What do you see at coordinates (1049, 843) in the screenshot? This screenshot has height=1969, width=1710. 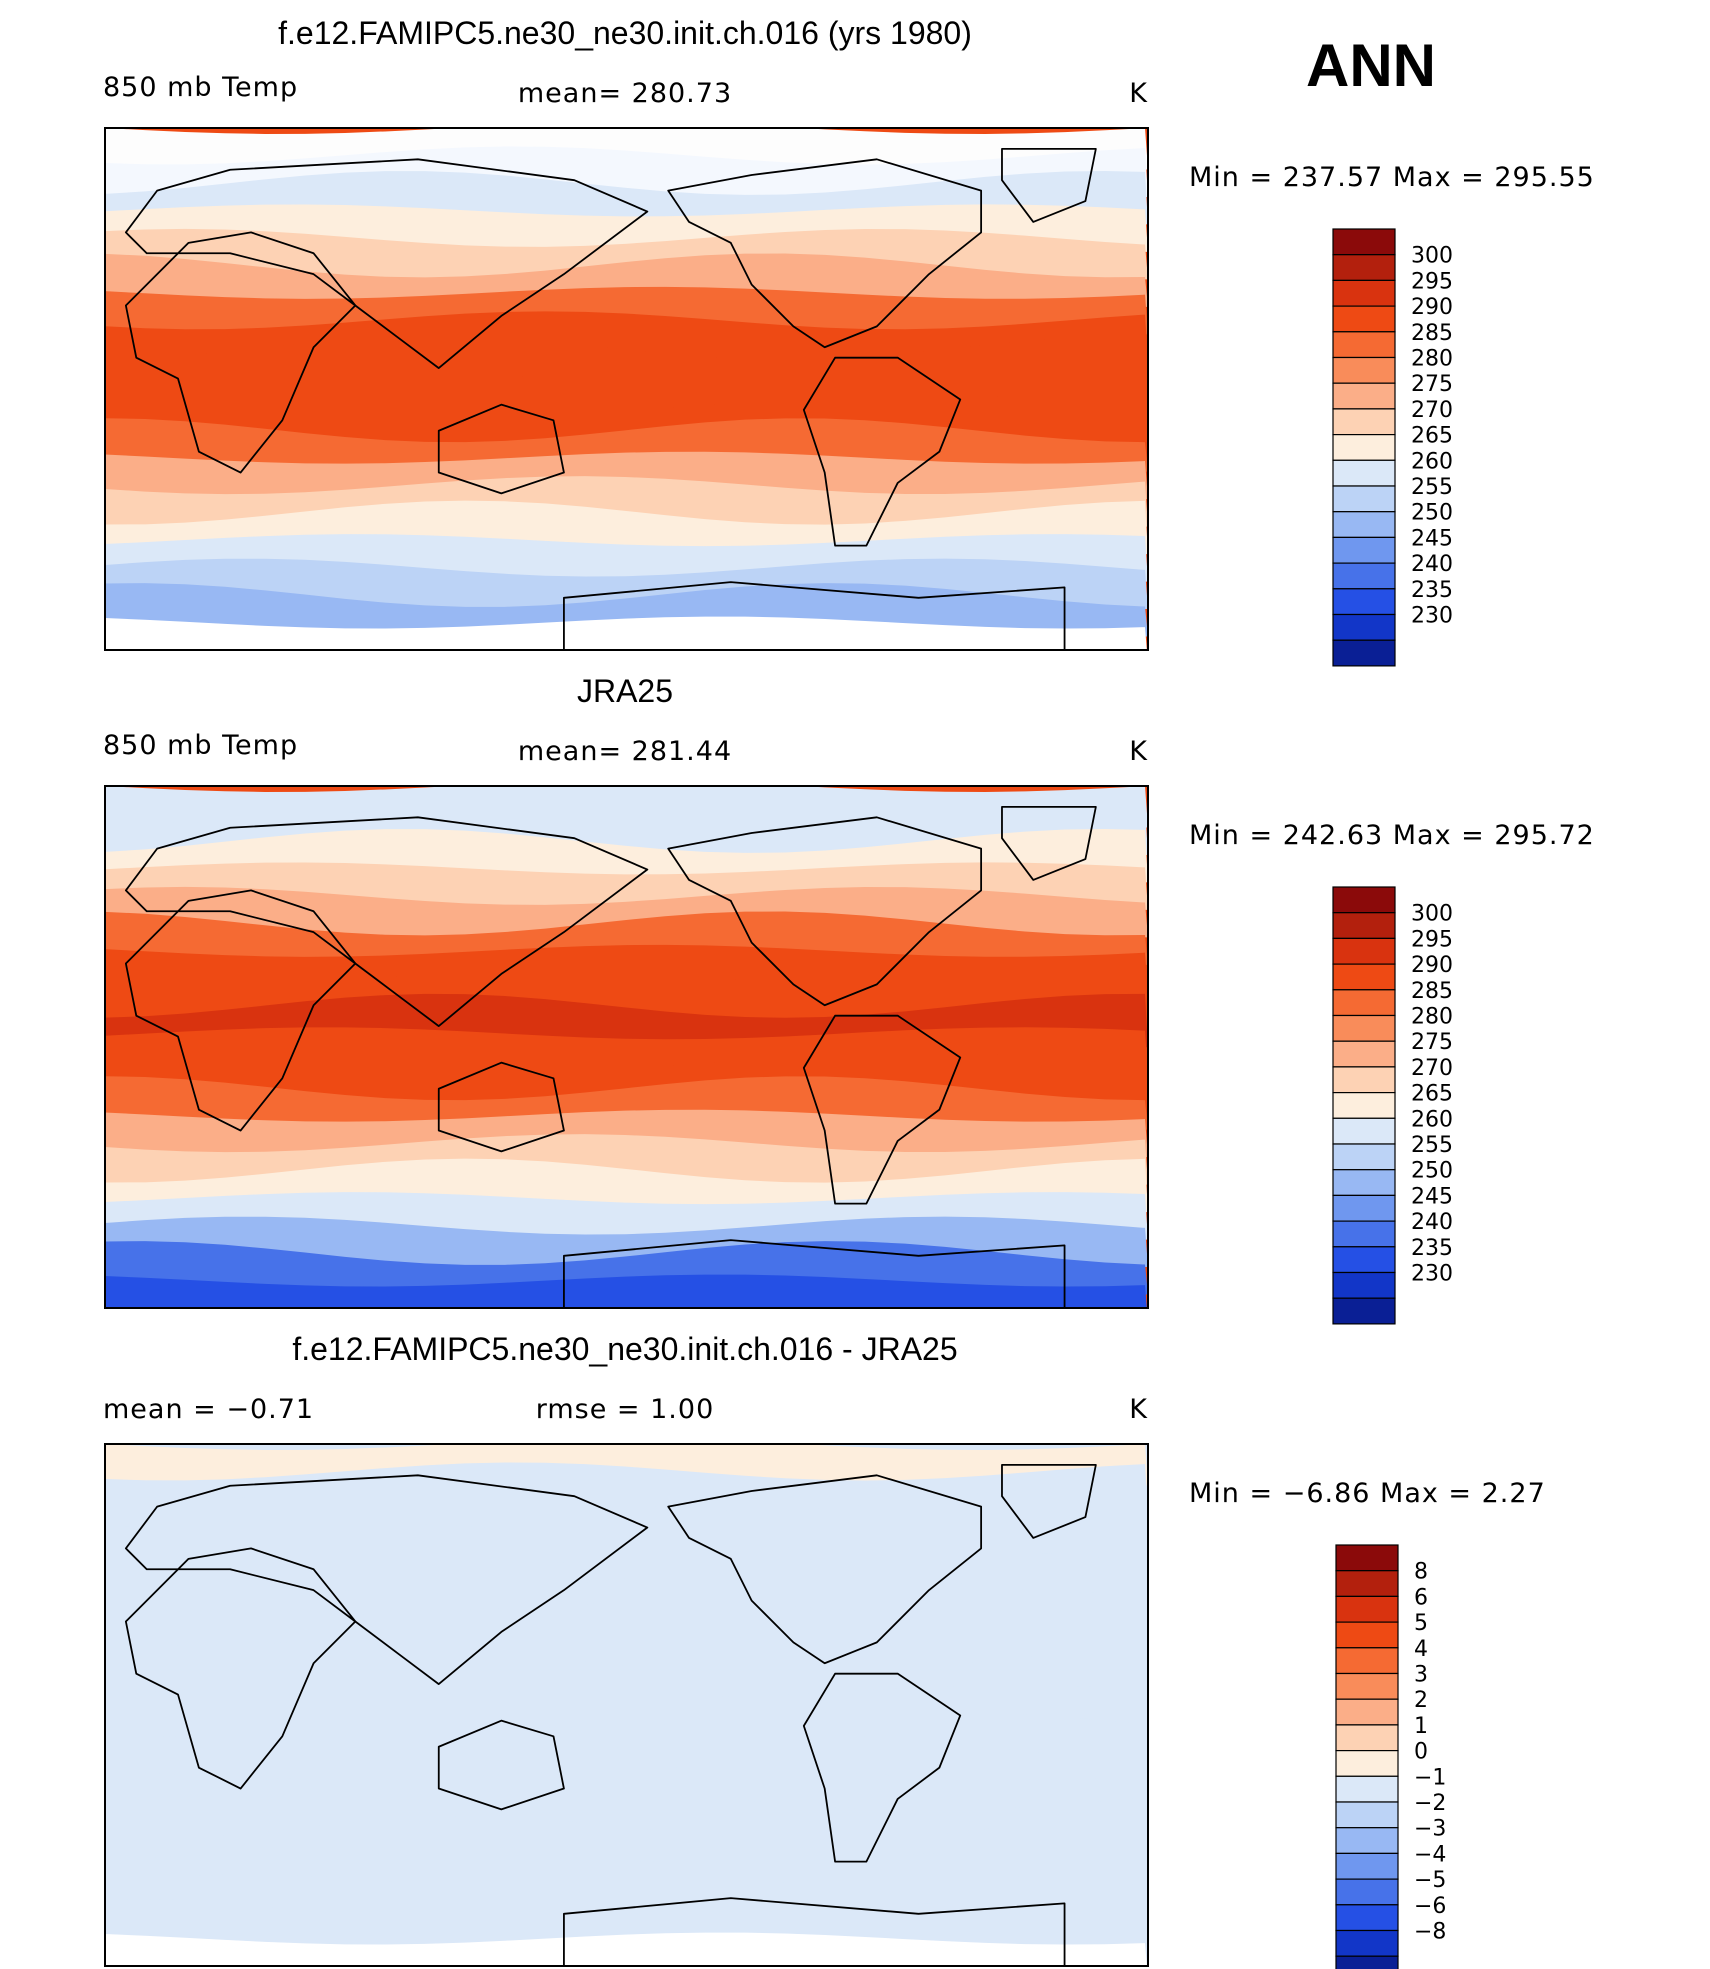 I see `greenland-outline` at bounding box center [1049, 843].